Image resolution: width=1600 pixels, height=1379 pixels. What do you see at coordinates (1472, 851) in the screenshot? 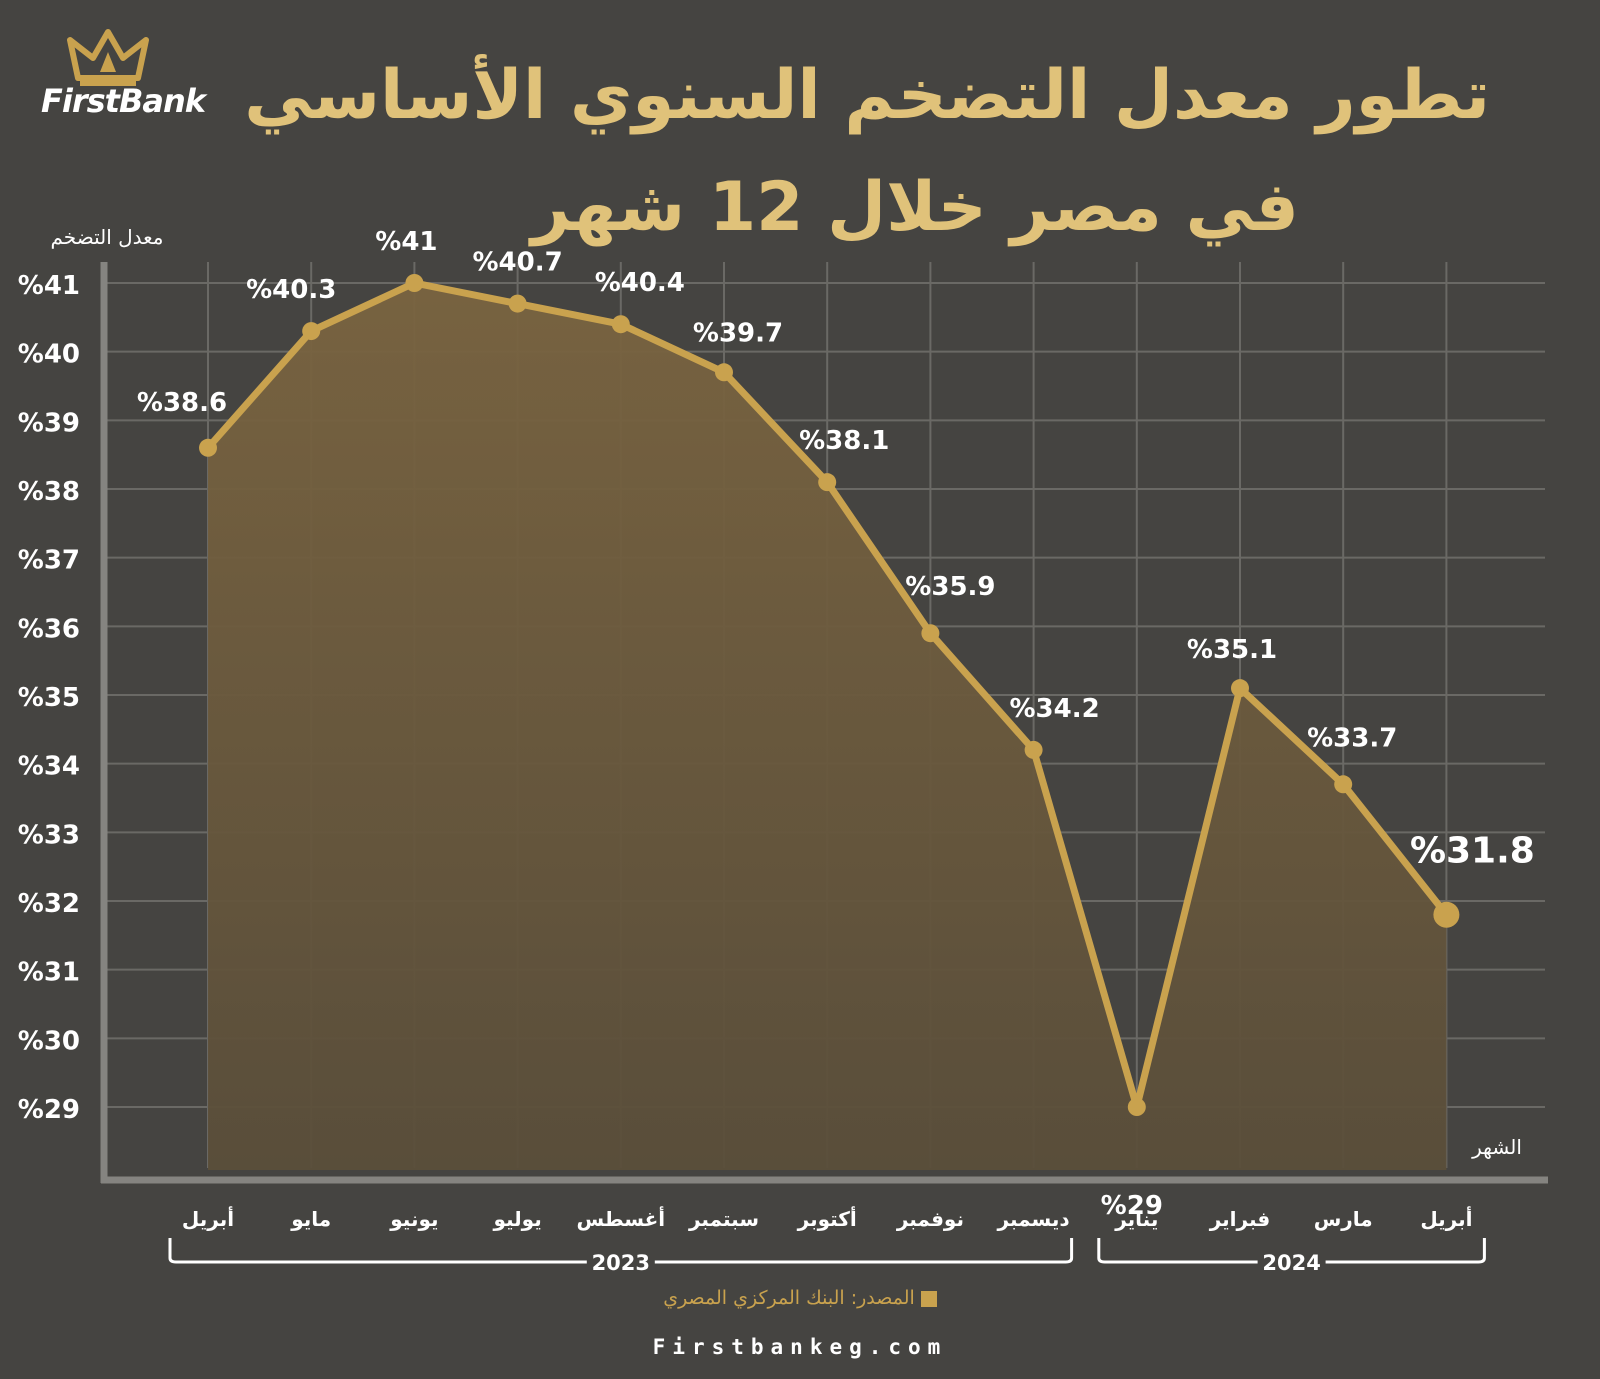
I see `data-label: %31.8` at bounding box center [1472, 851].